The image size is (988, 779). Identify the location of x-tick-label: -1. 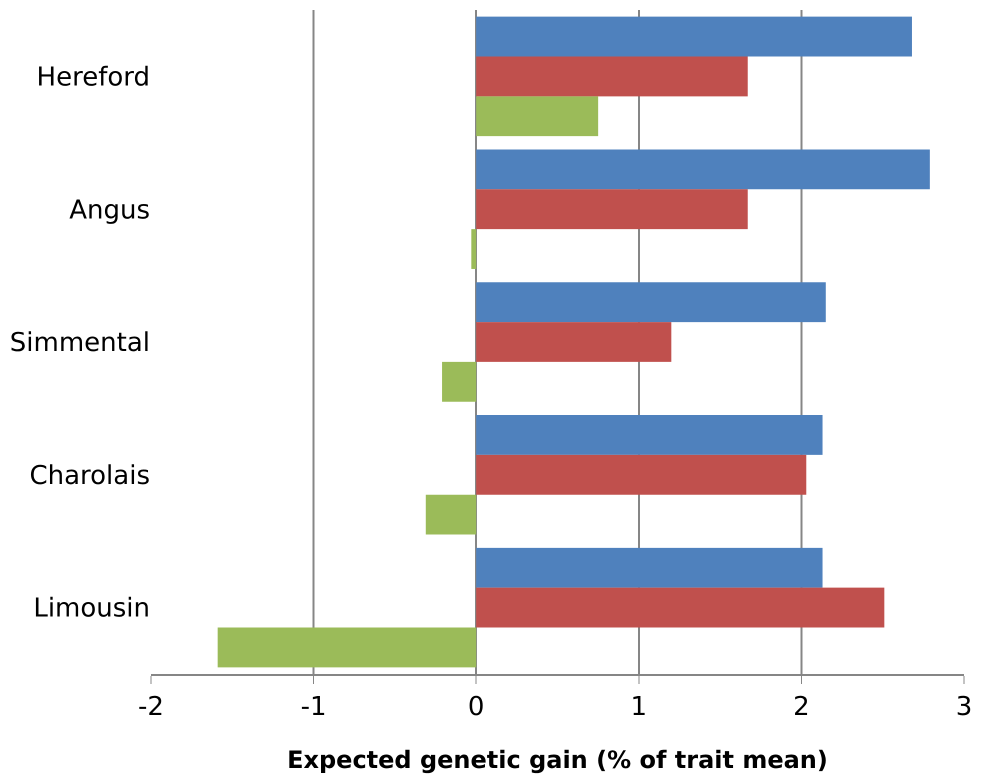
(313, 707).